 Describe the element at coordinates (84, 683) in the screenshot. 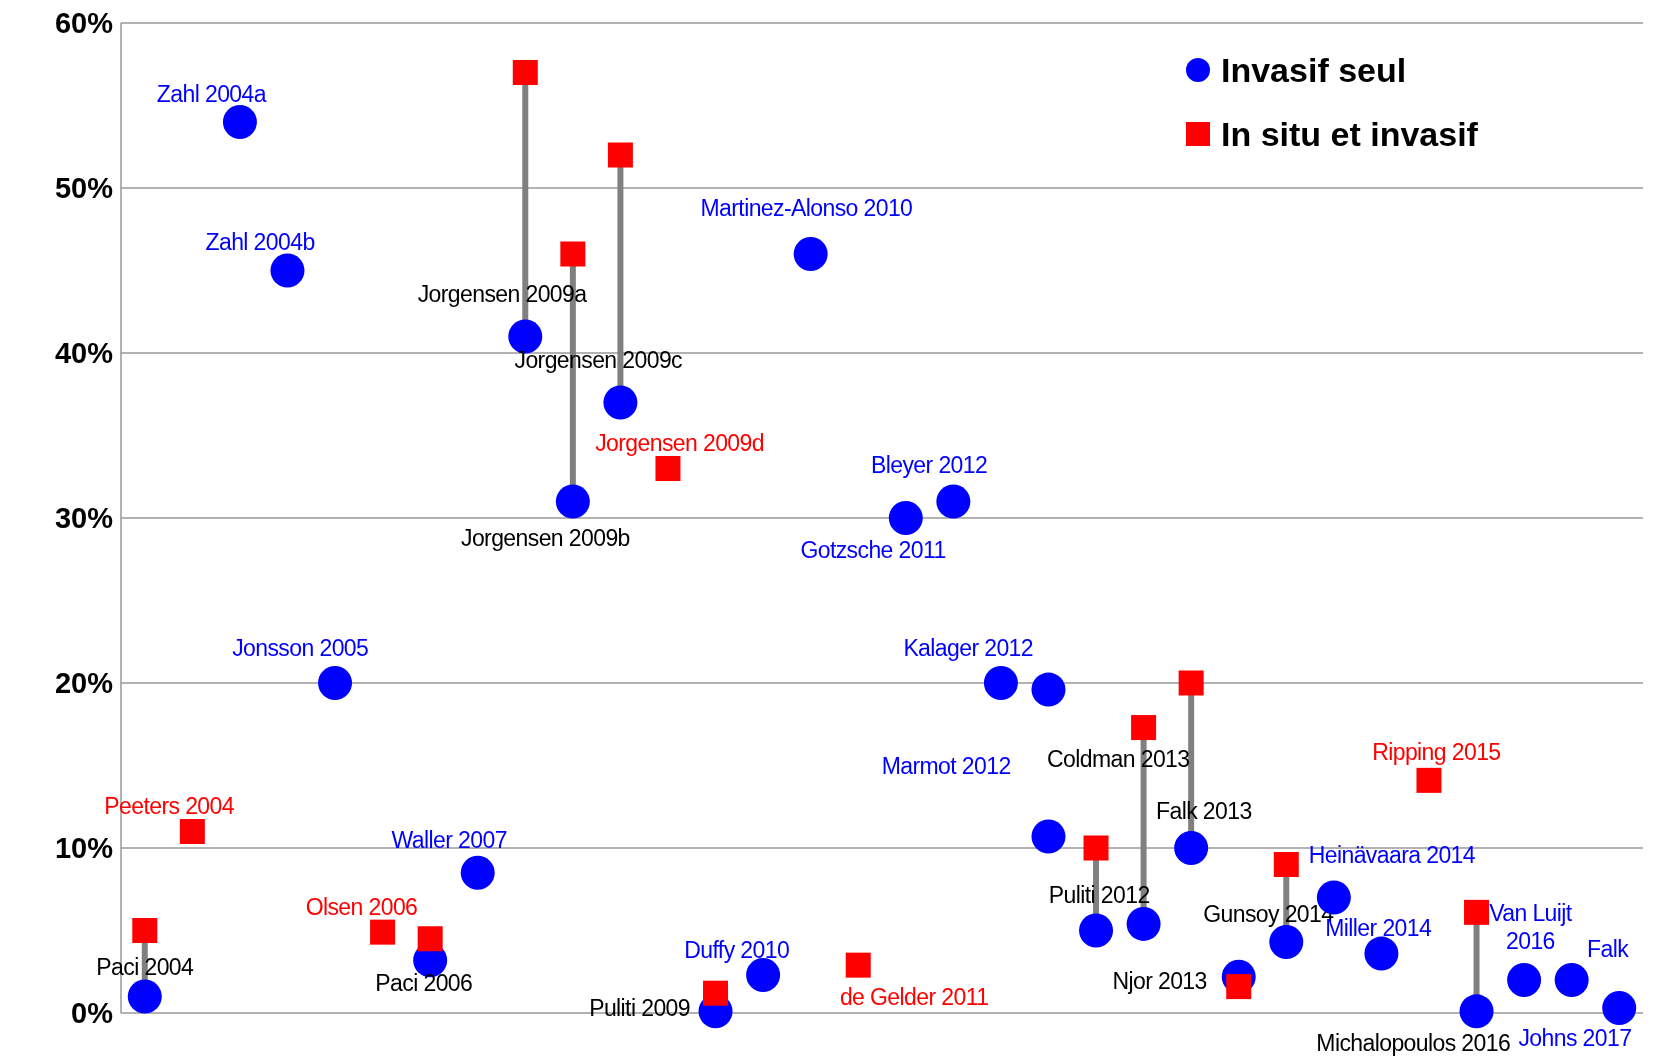

I see `y-tick-label: 20%` at that location.